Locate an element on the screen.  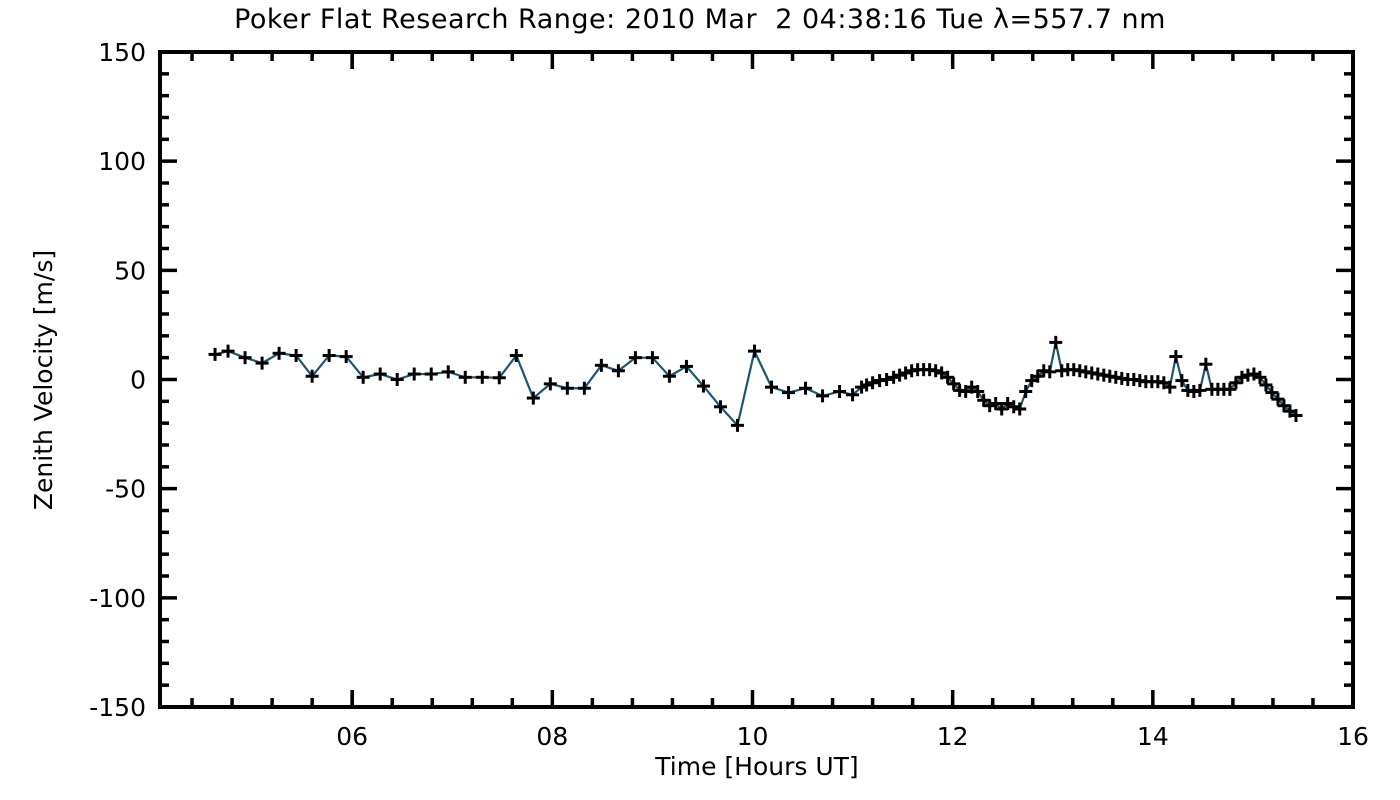
y-tick-label: -150 is located at coordinates (117, 707).